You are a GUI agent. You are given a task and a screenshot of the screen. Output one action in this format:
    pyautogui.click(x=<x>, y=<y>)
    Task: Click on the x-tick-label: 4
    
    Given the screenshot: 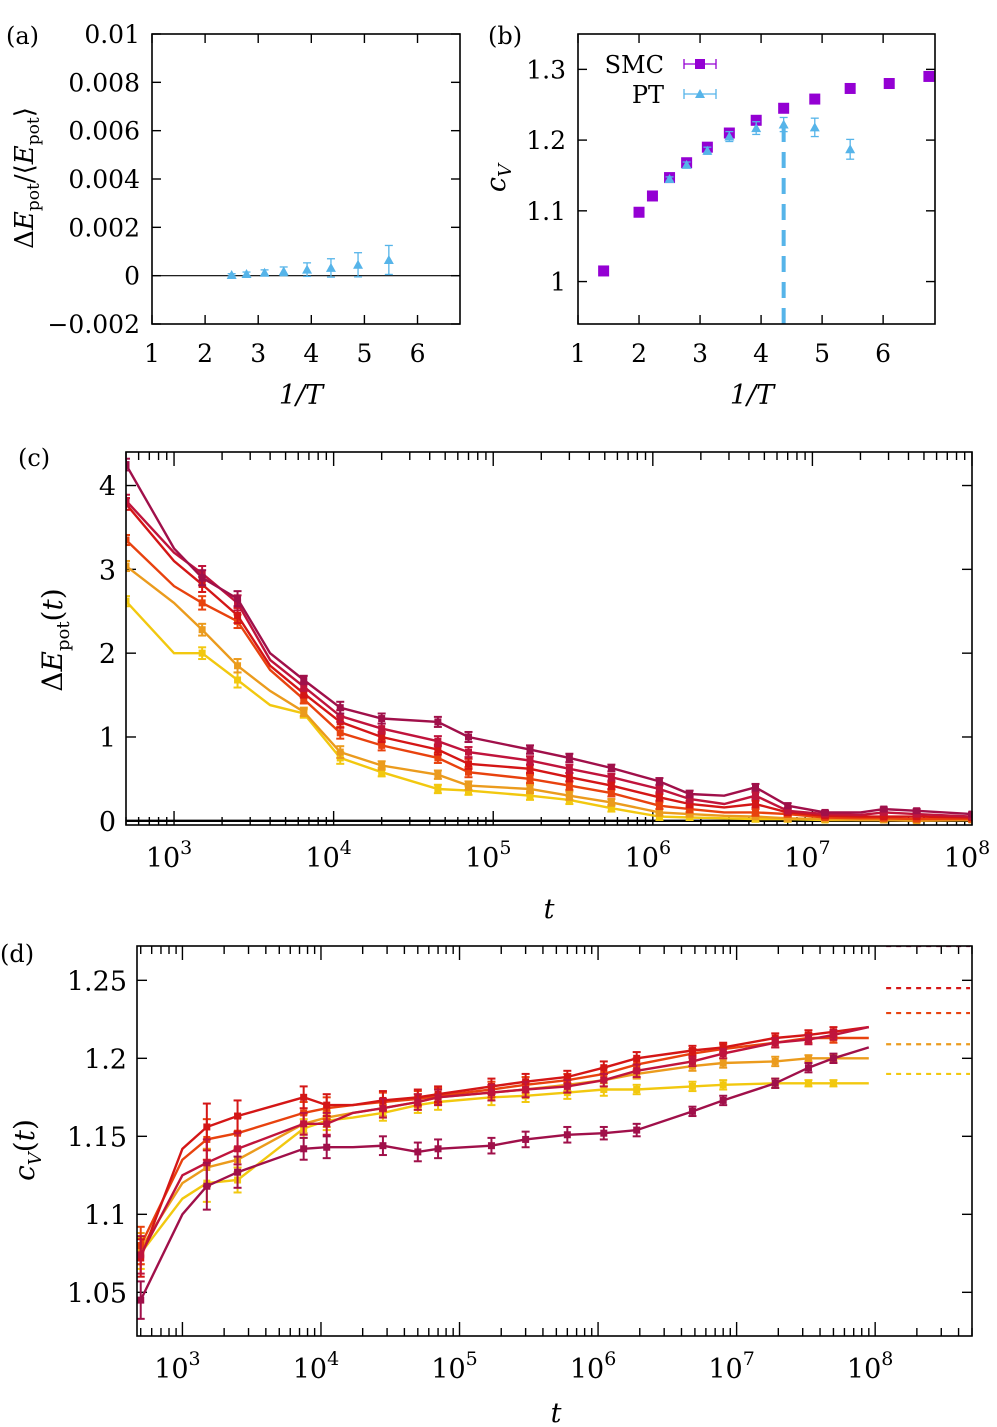 What is the action you would take?
    pyautogui.click(x=761, y=353)
    